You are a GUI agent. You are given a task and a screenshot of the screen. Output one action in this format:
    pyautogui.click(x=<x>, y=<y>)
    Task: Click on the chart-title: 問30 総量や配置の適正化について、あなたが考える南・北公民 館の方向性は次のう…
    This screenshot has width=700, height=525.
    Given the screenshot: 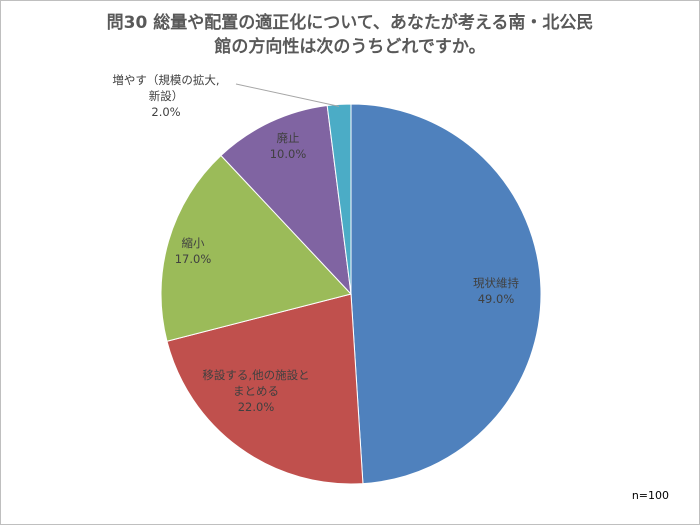 What is the action you would take?
    pyautogui.click(x=350, y=35)
    